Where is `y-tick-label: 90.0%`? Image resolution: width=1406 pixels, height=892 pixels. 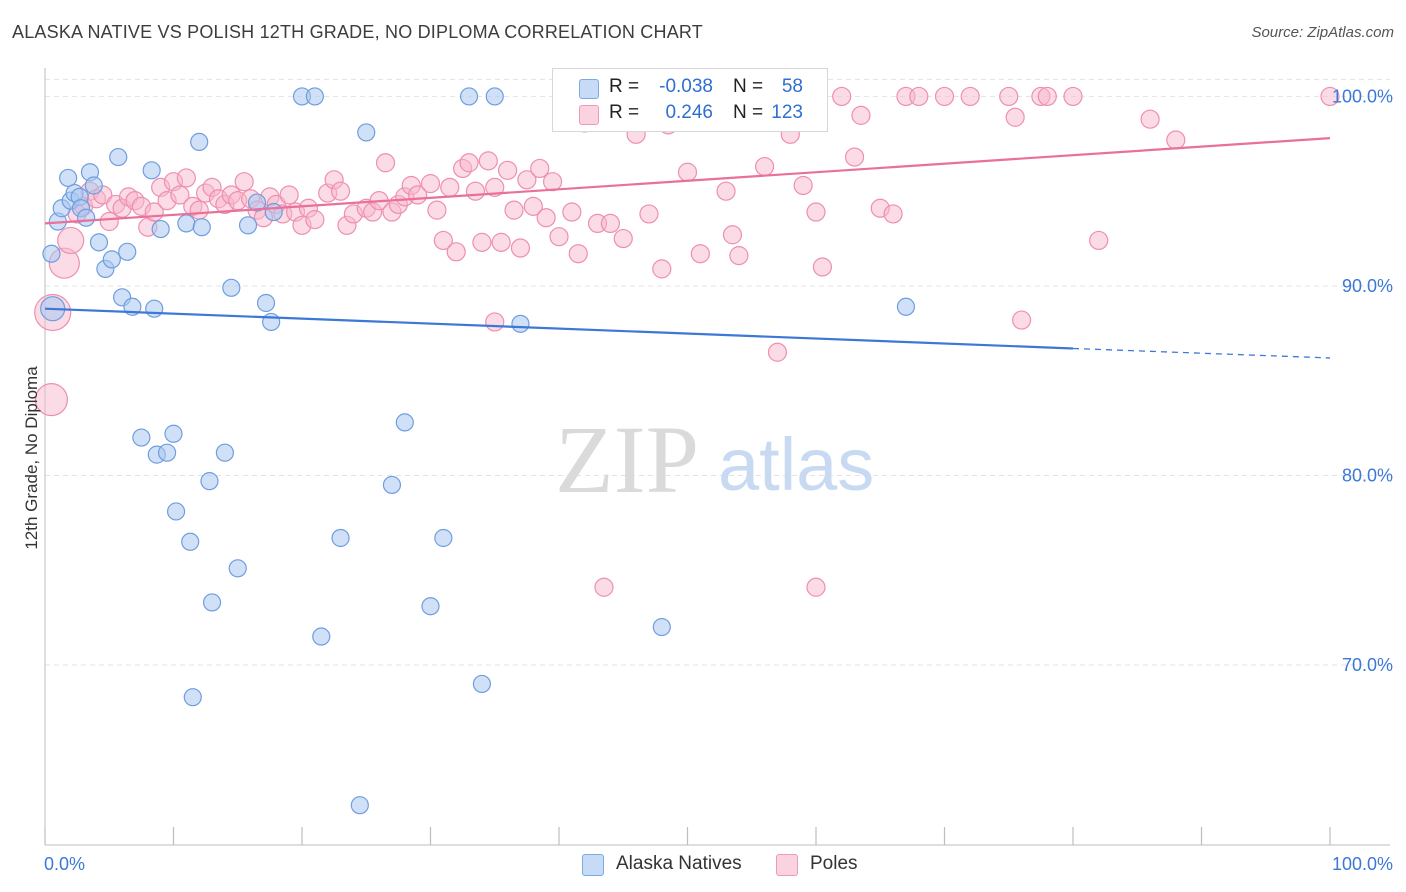
y-tick-label: 90.0% is located at coordinates (1367, 286).